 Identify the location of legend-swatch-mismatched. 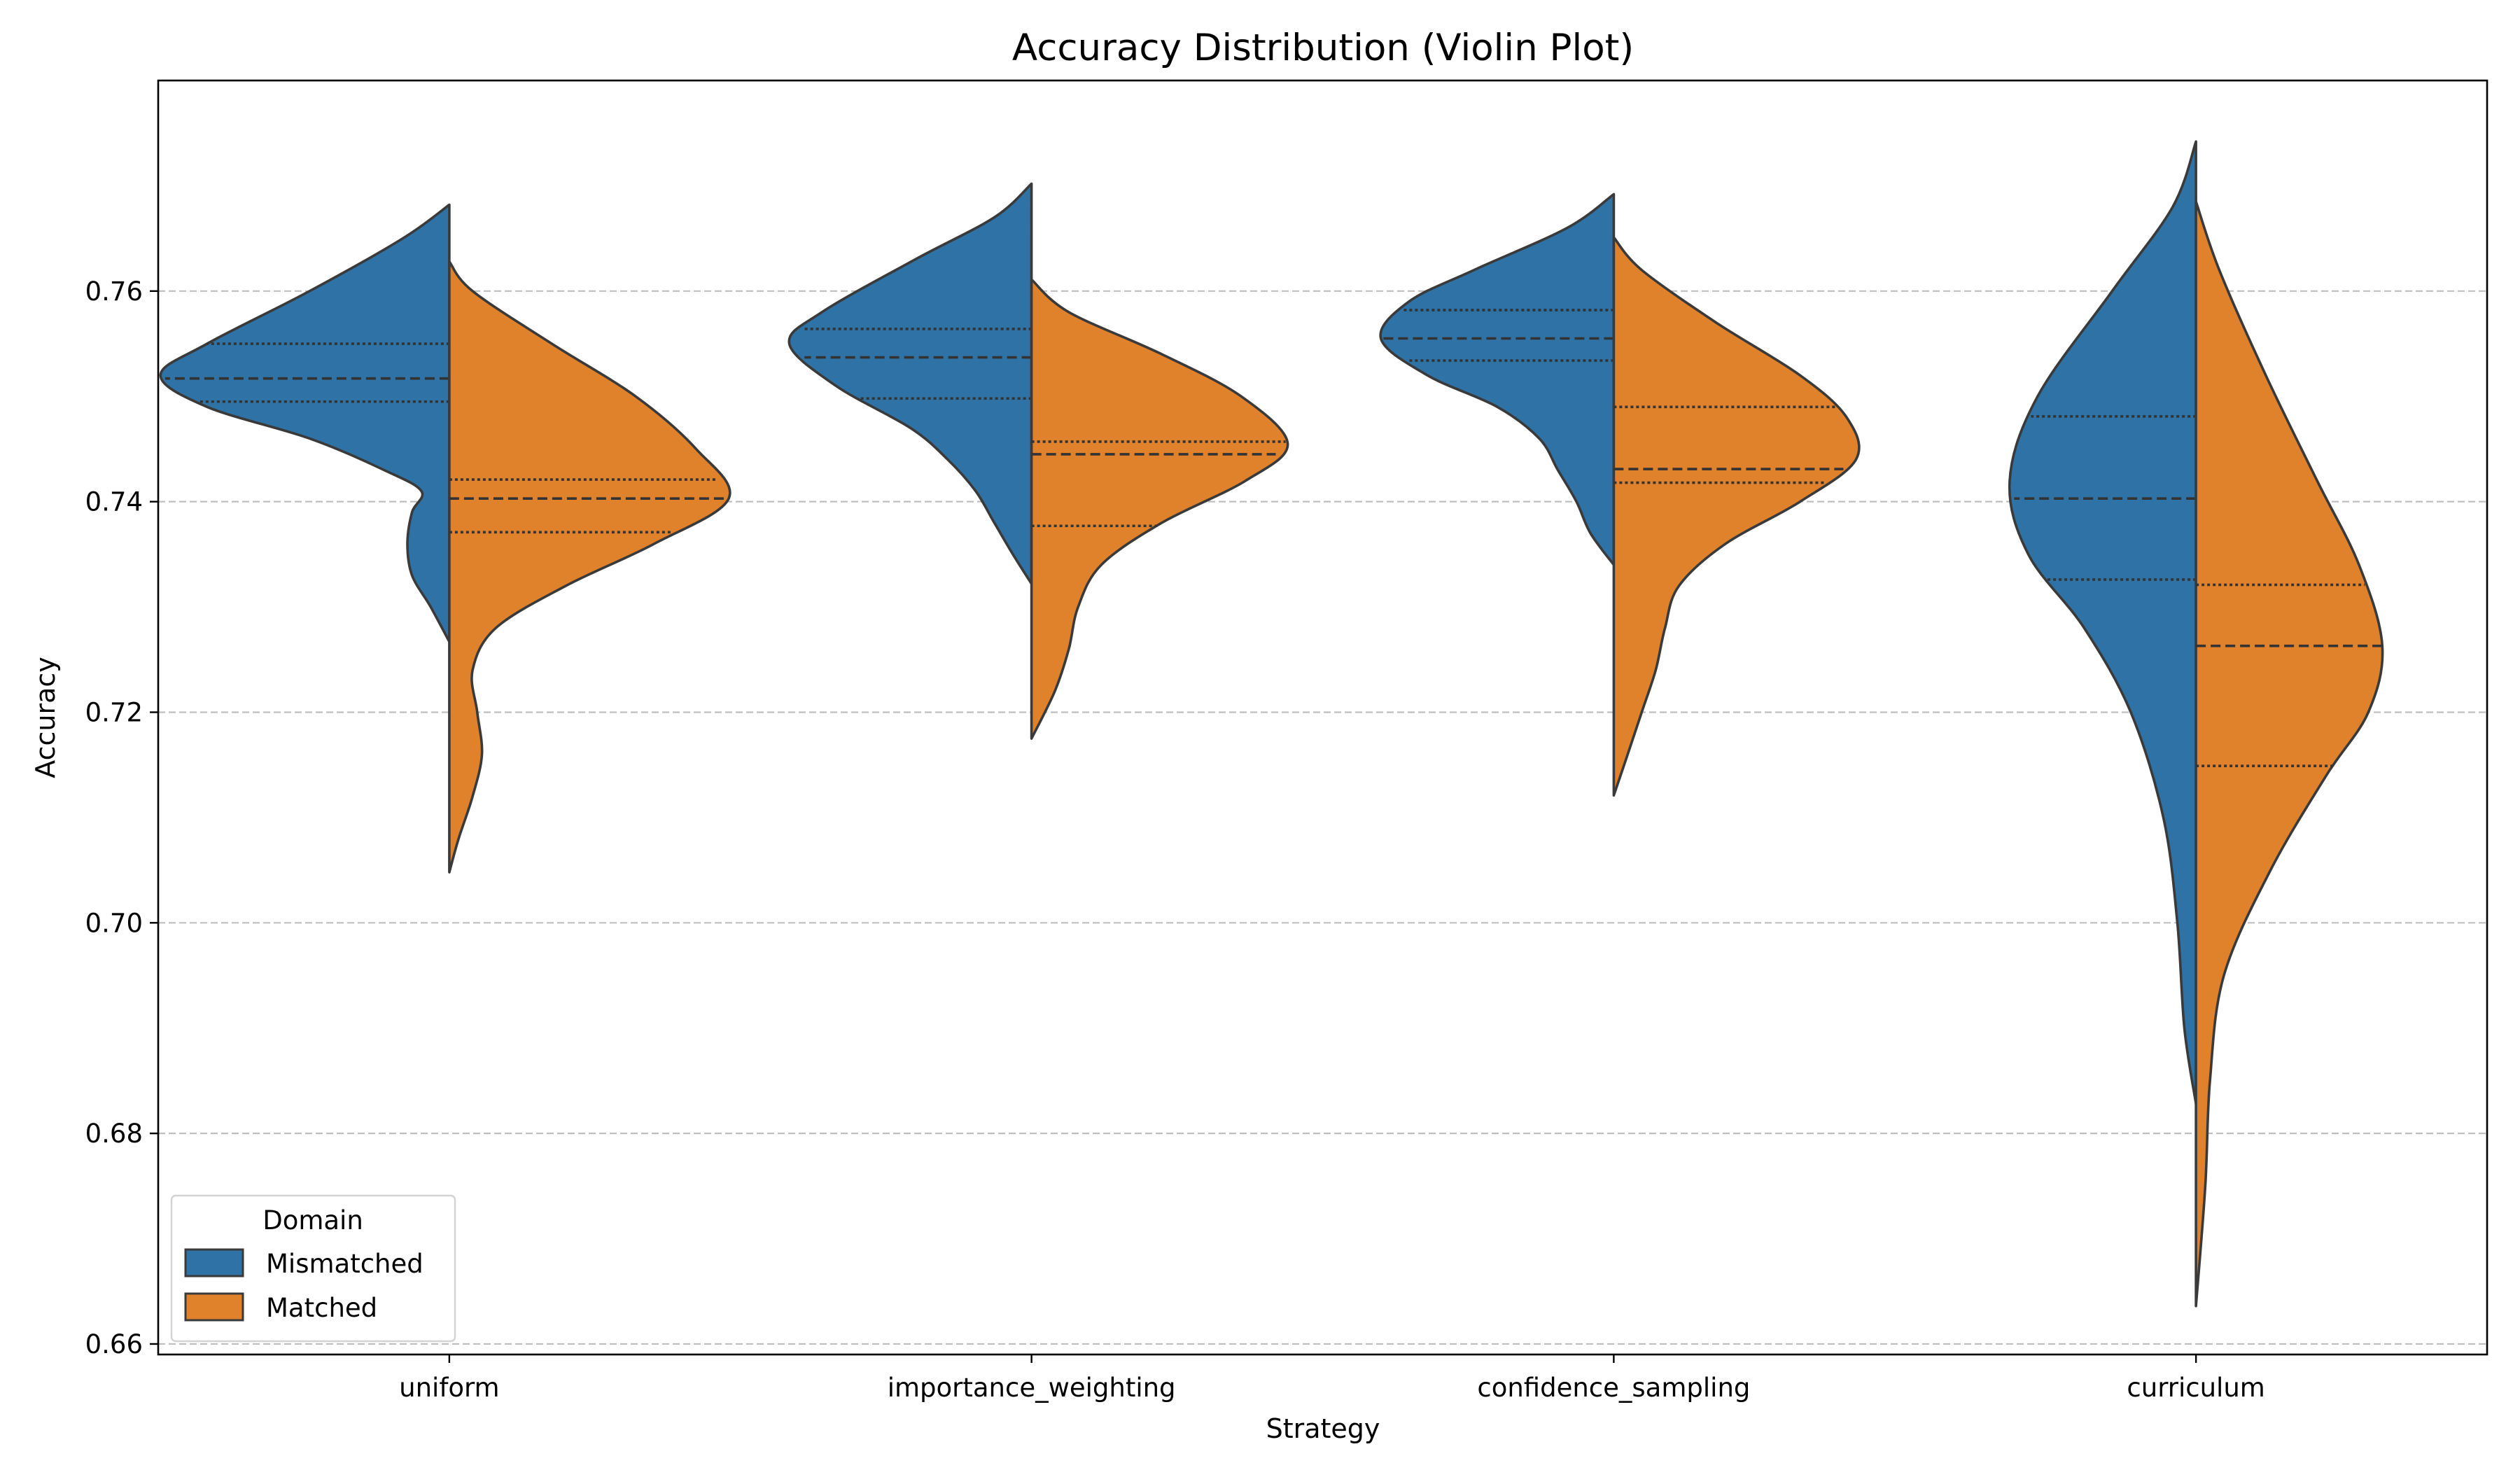
(214, 1263).